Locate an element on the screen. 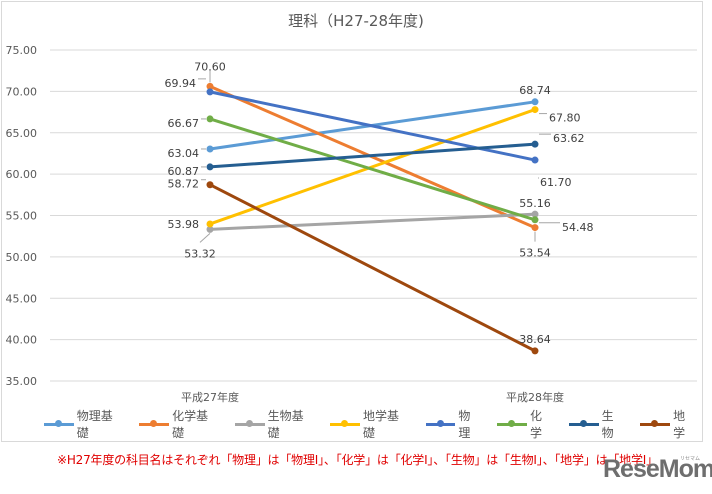 This screenshot has width=712, height=494. legend-item: 物理基礎 is located at coordinates (84, 424).